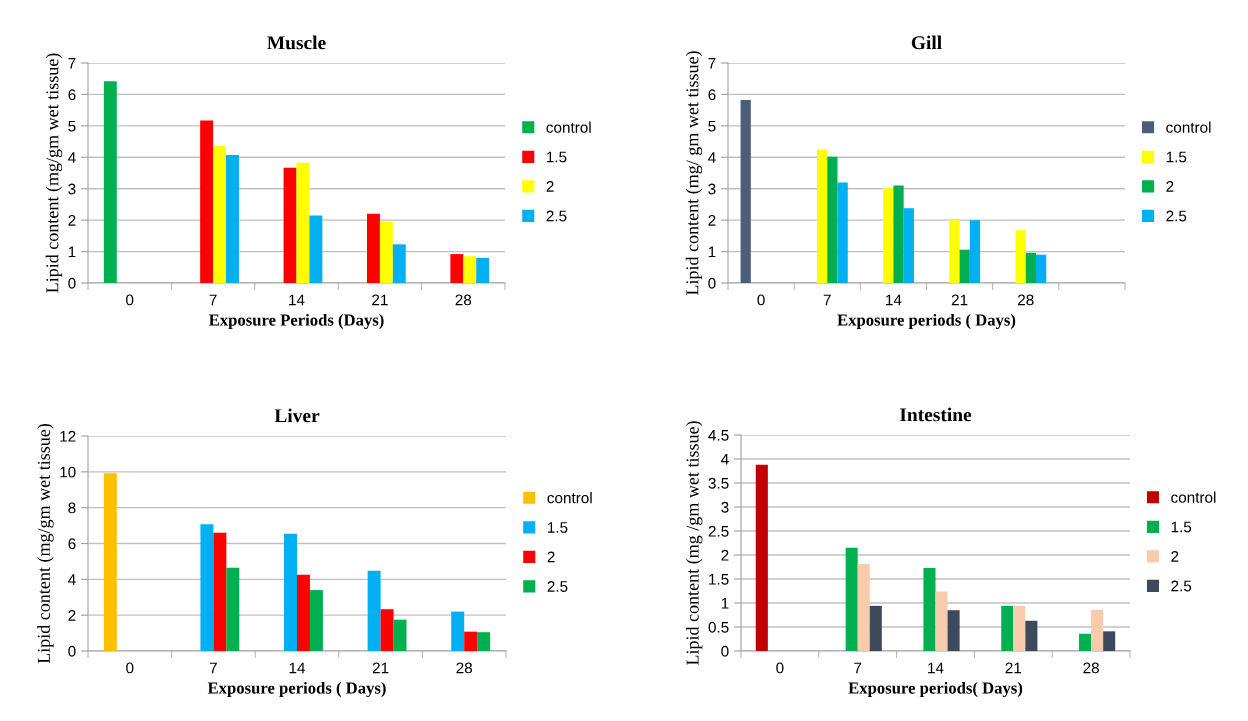 The image size is (1248, 721). I want to click on x-axis-title: Exposure Periods (Days), so click(296, 321).